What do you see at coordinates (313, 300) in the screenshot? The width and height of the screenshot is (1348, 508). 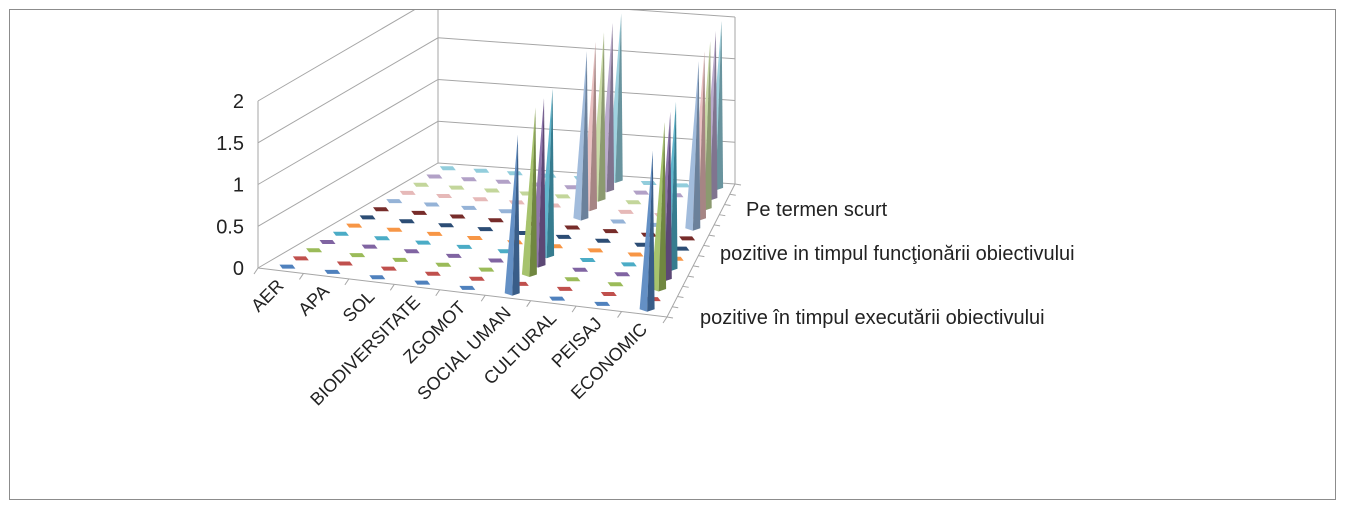 I see `category-label: APA` at bounding box center [313, 300].